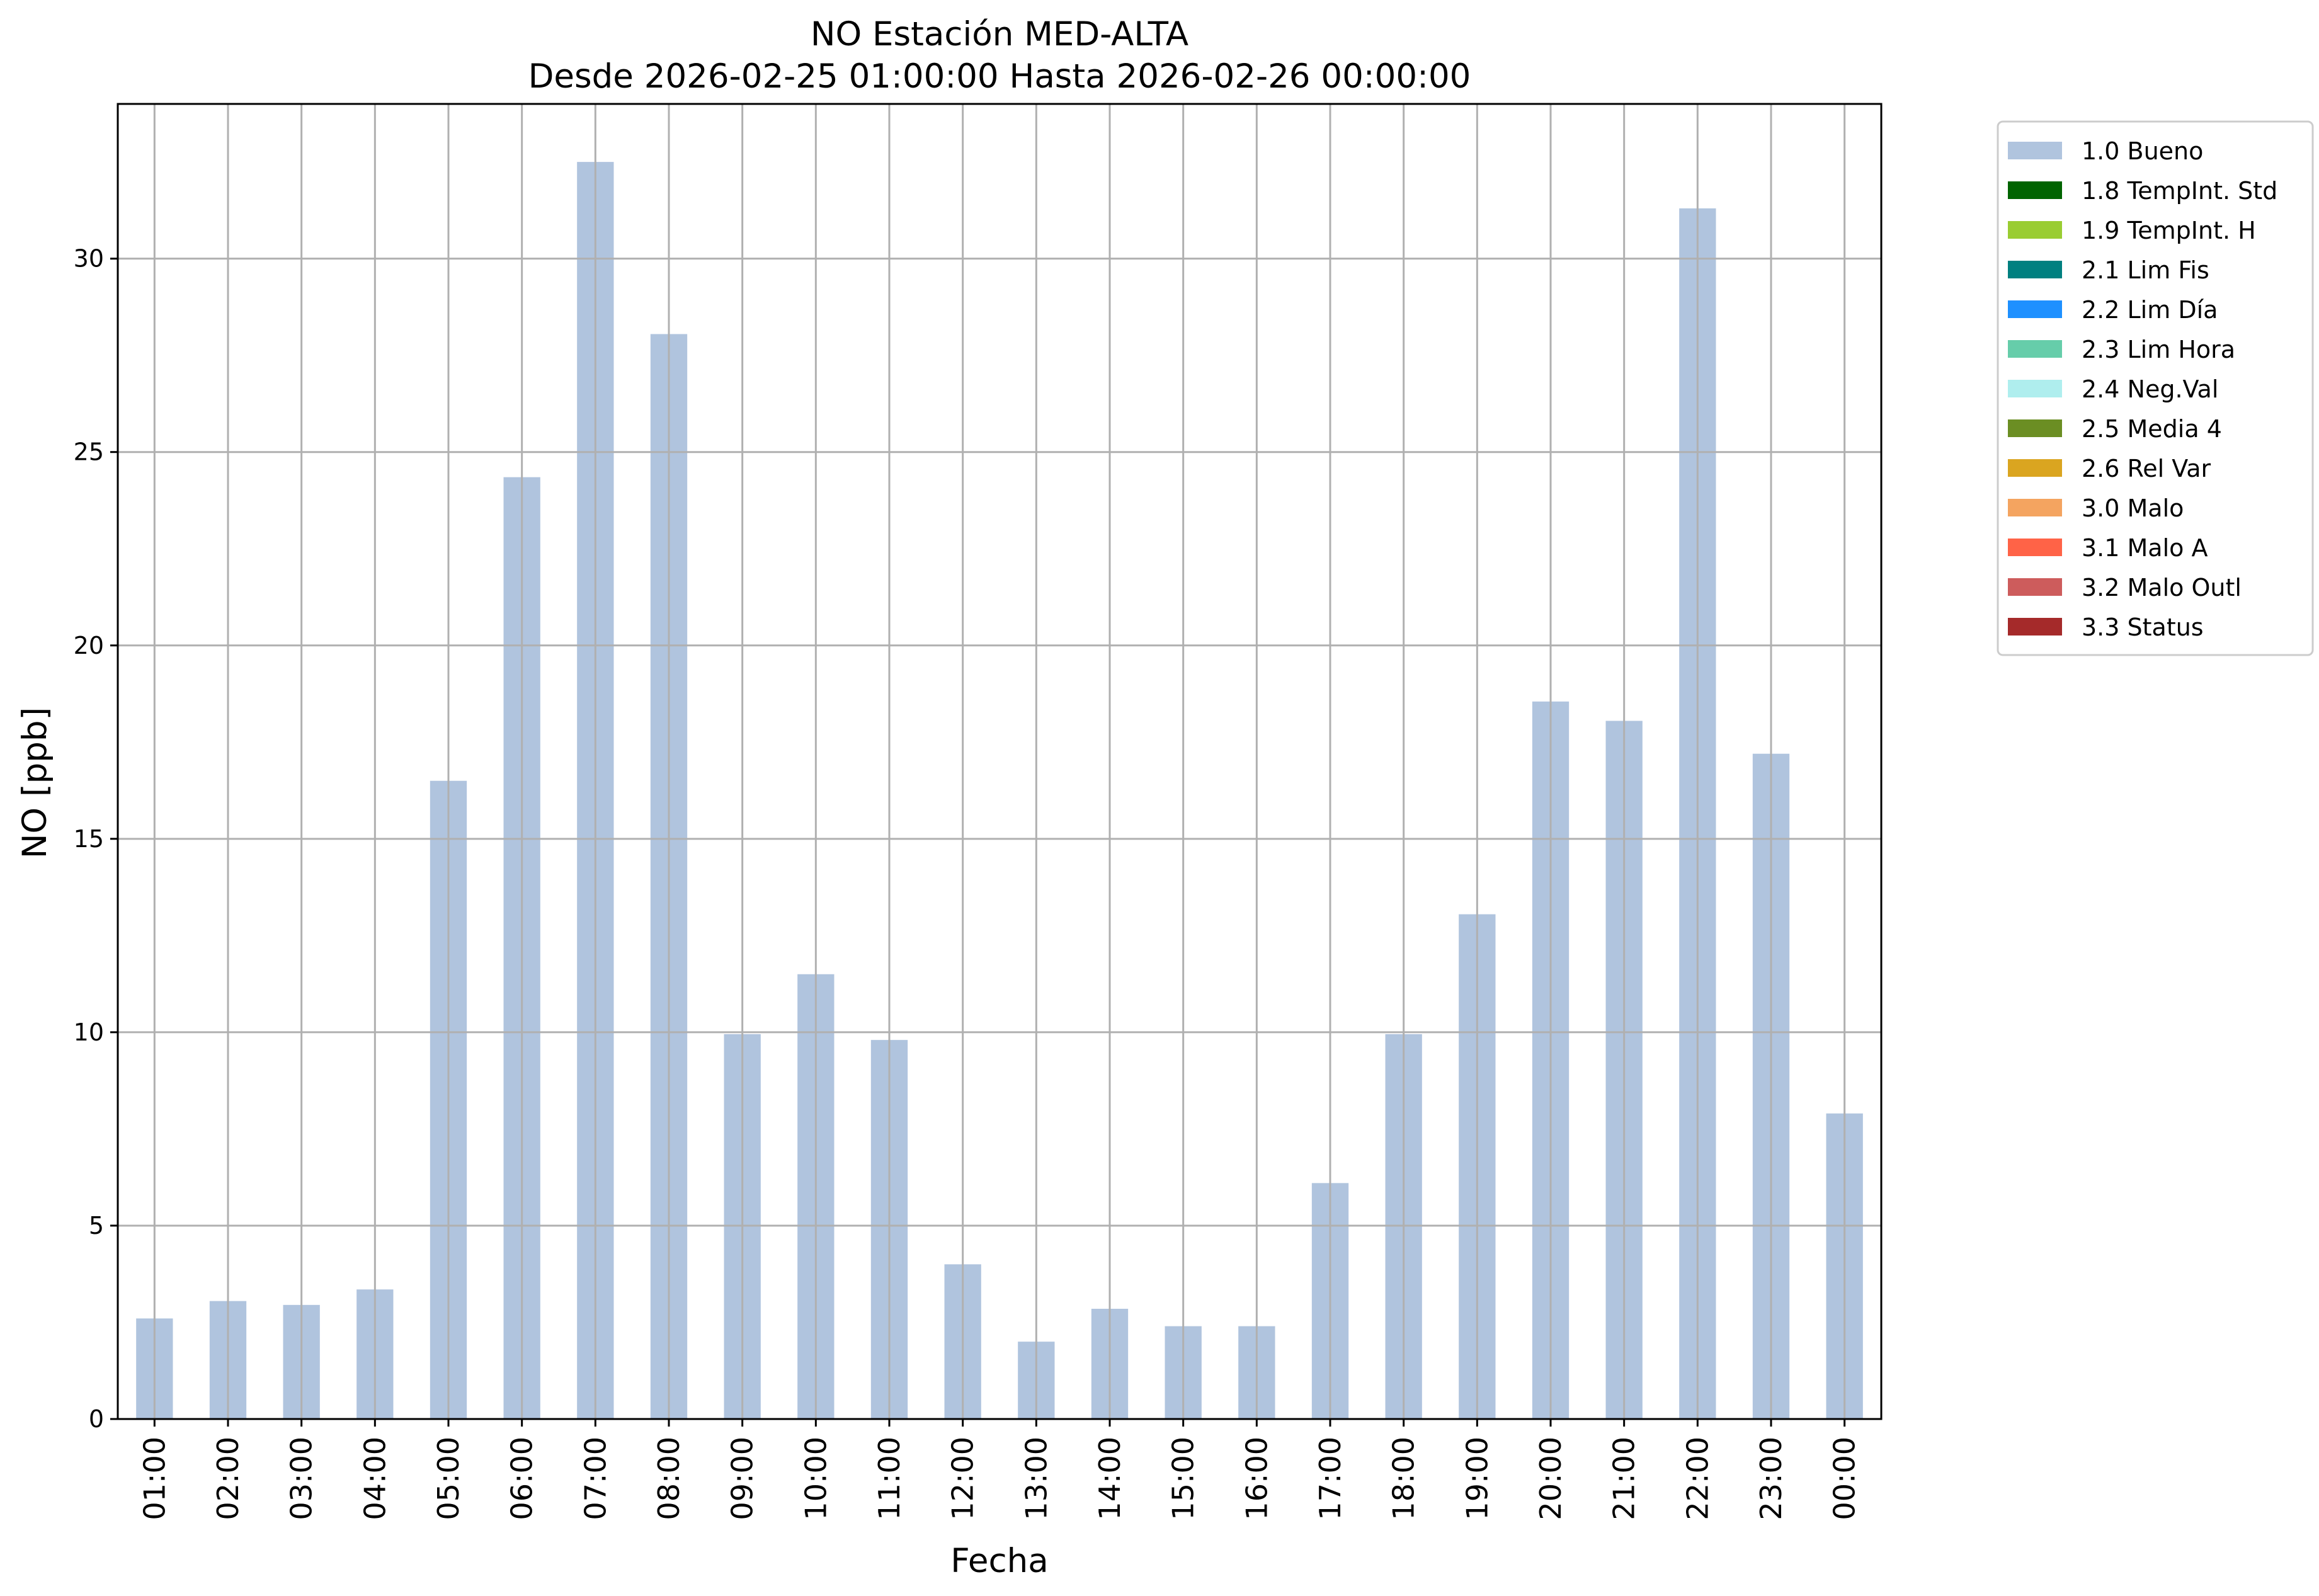  I want to click on legend-entry: 1.9 TempInt. H, so click(2169, 230).